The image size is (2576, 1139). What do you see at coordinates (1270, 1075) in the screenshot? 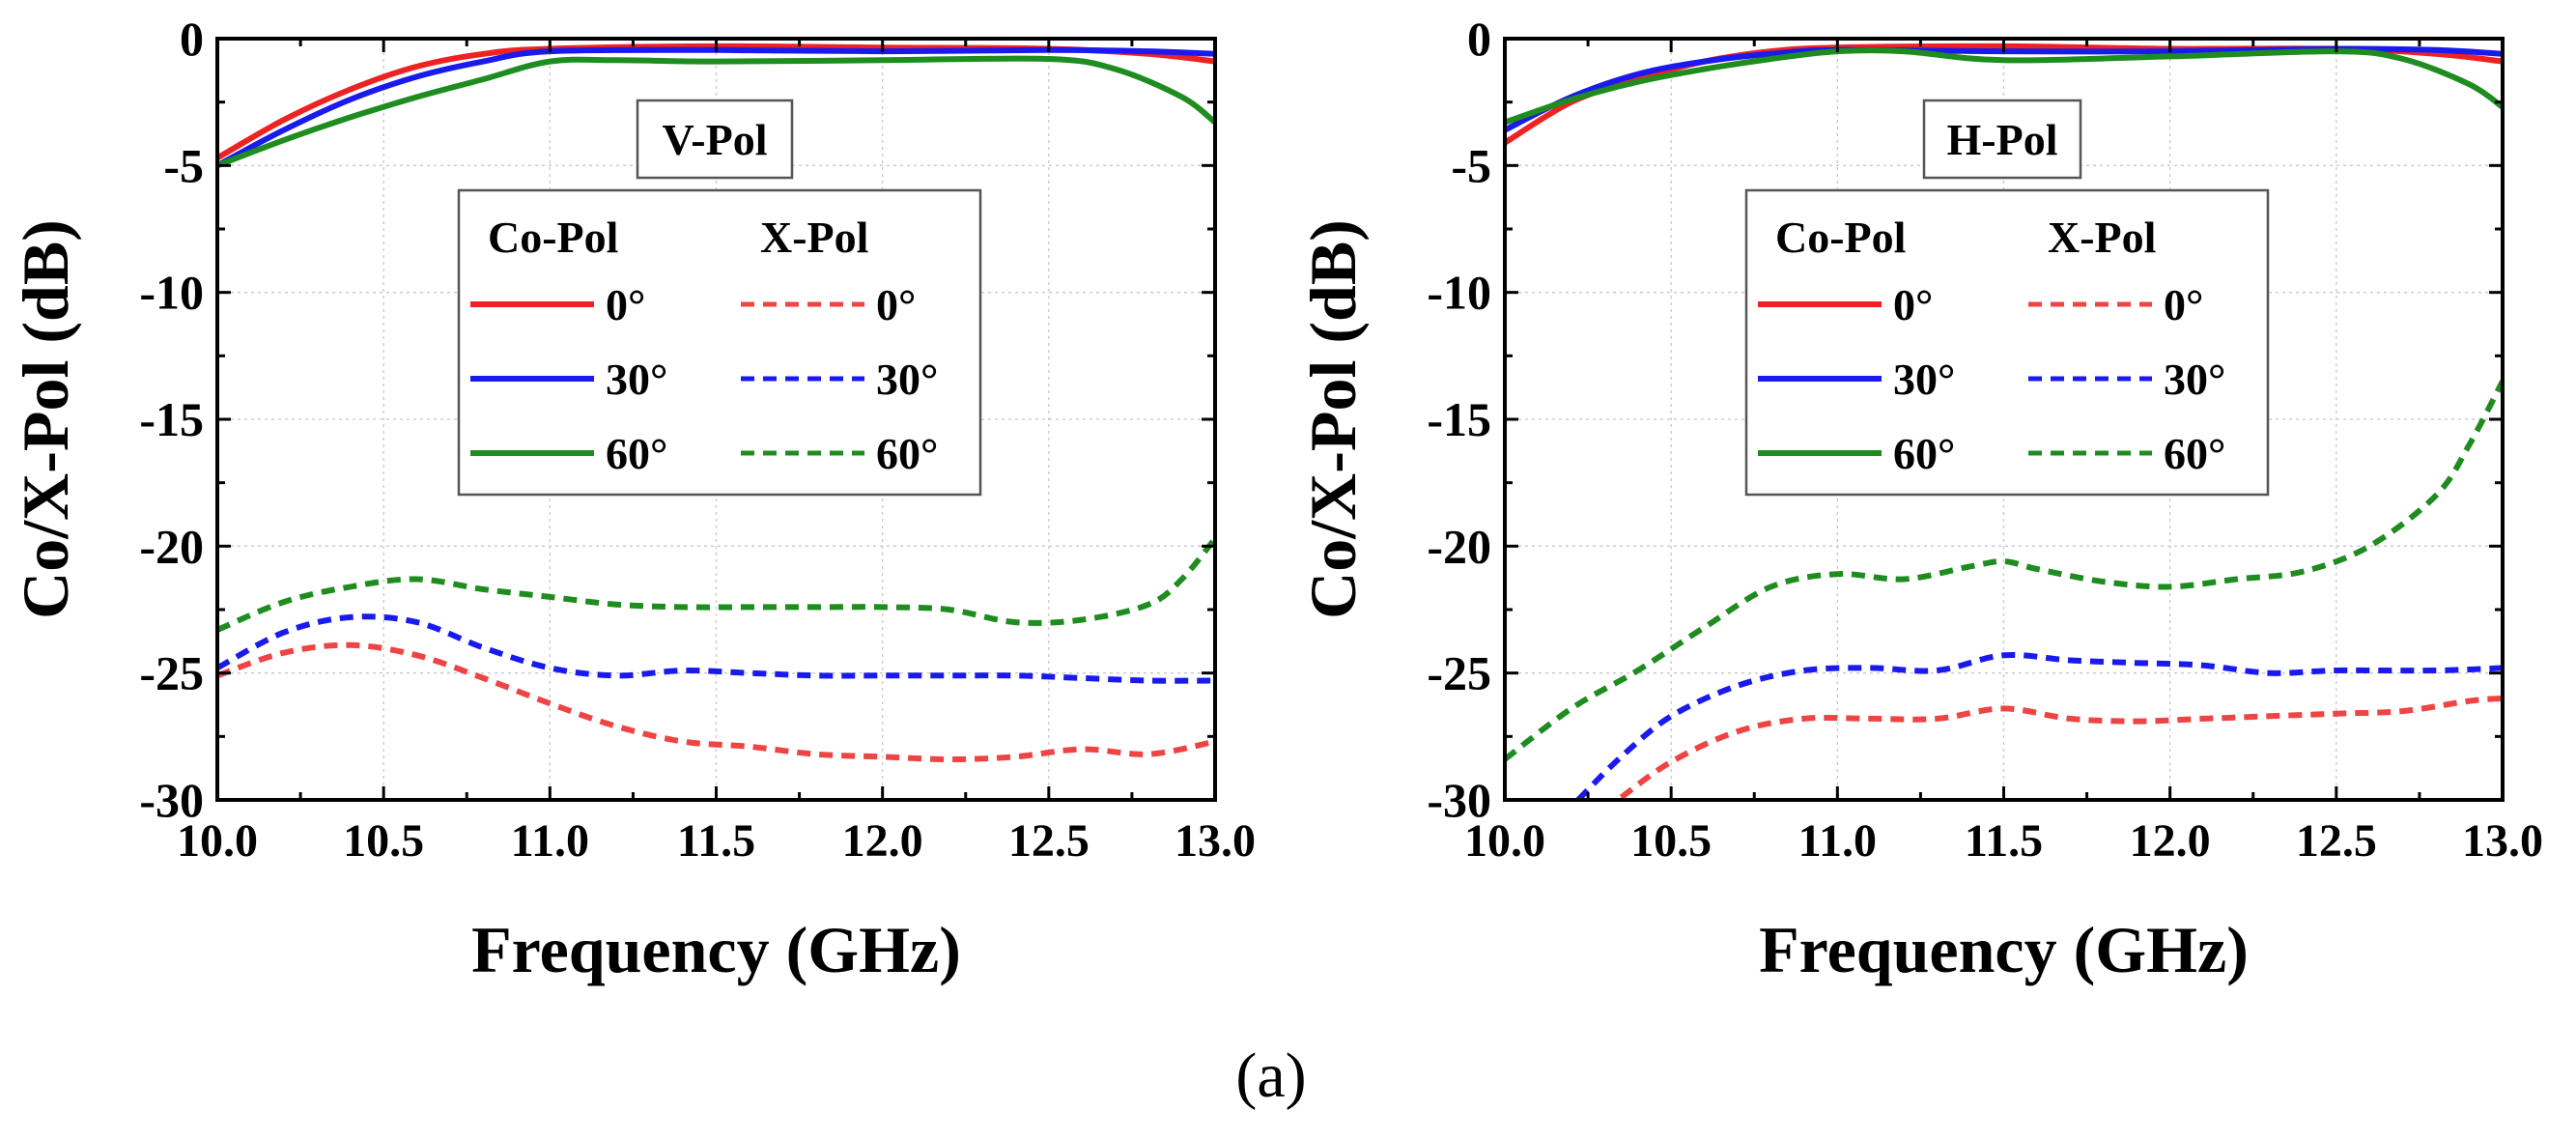
I see `figure-caption: (a)` at bounding box center [1270, 1075].